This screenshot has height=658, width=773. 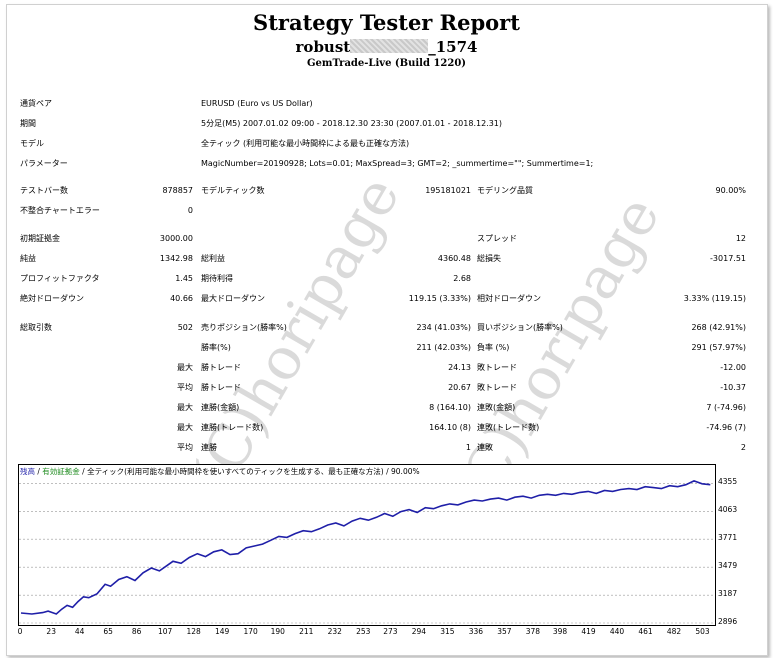 What do you see at coordinates (36, 103) in the screenshot?
I see `symbol-label: 通貨ペア` at bounding box center [36, 103].